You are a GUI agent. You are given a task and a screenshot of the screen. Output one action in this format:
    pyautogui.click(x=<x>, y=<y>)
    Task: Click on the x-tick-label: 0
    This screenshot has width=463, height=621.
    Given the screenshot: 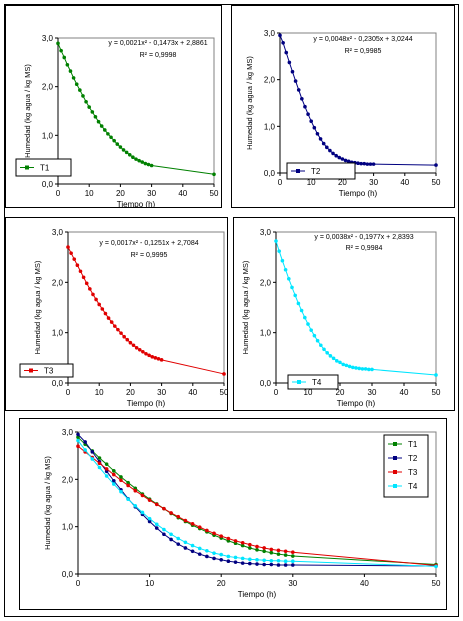 What is the action you would take?
    pyautogui.click(x=58, y=193)
    